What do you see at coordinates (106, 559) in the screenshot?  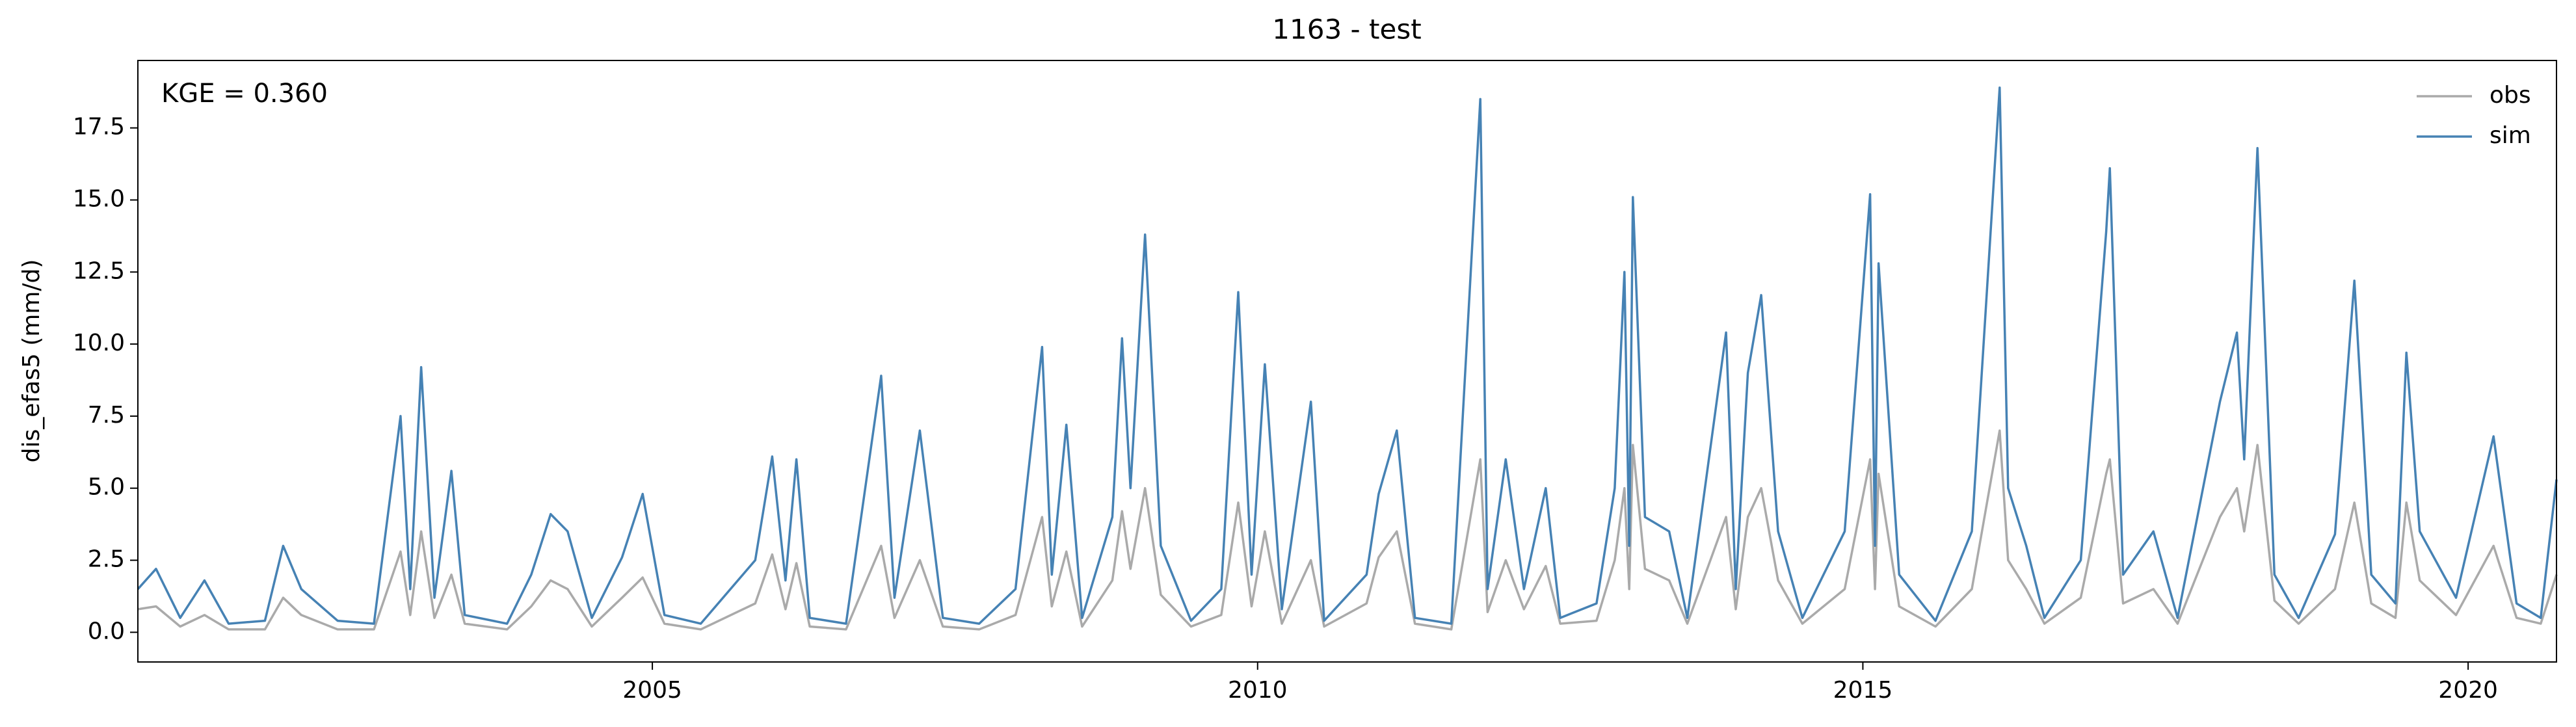 I see `y-tick-label: 2.5` at bounding box center [106, 559].